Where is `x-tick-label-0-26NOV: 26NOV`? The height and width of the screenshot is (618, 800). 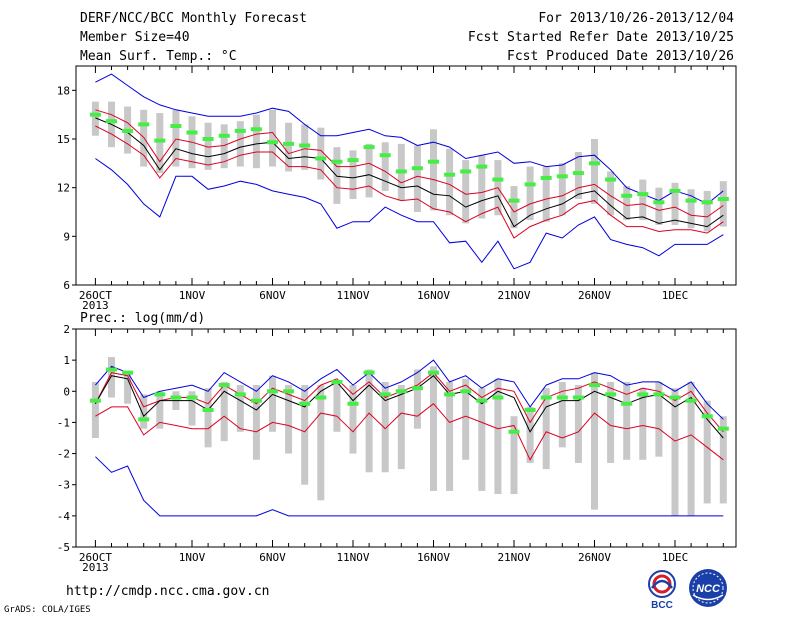 x-tick-label-0-26NOV: 26NOV is located at coordinates (594, 295).